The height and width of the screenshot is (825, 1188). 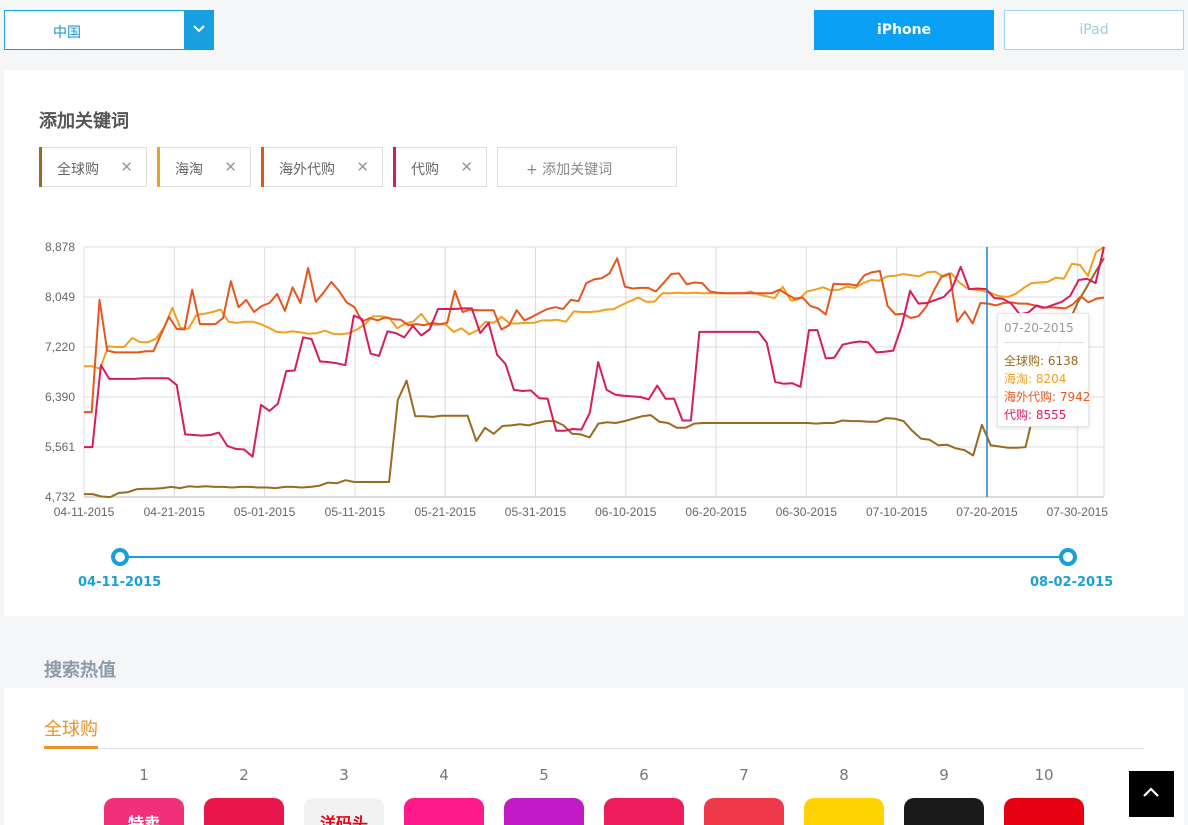 What do you see at coordinates (175, 512) in the screenshot?
I see `x-tick-label: 04-21-2015` at bounding box center [175, 512].